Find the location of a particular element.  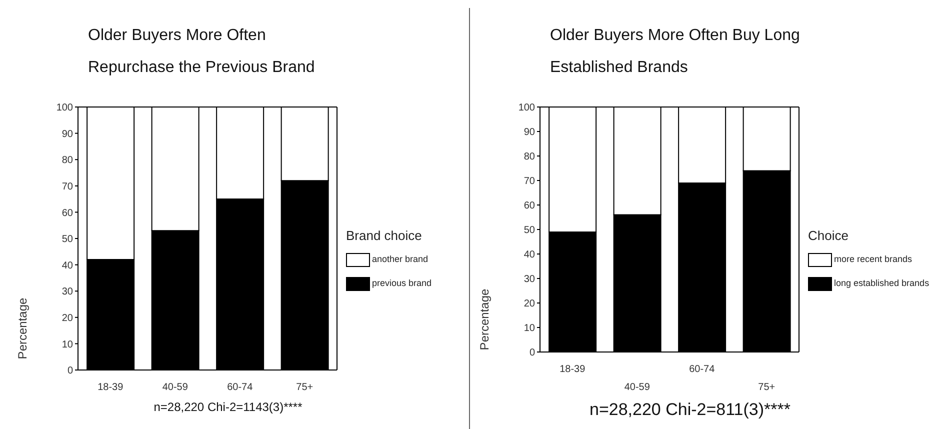

chart-title: Older Buyers More Often Repurchase the Previous Brand is located at coordinates (202, 52).